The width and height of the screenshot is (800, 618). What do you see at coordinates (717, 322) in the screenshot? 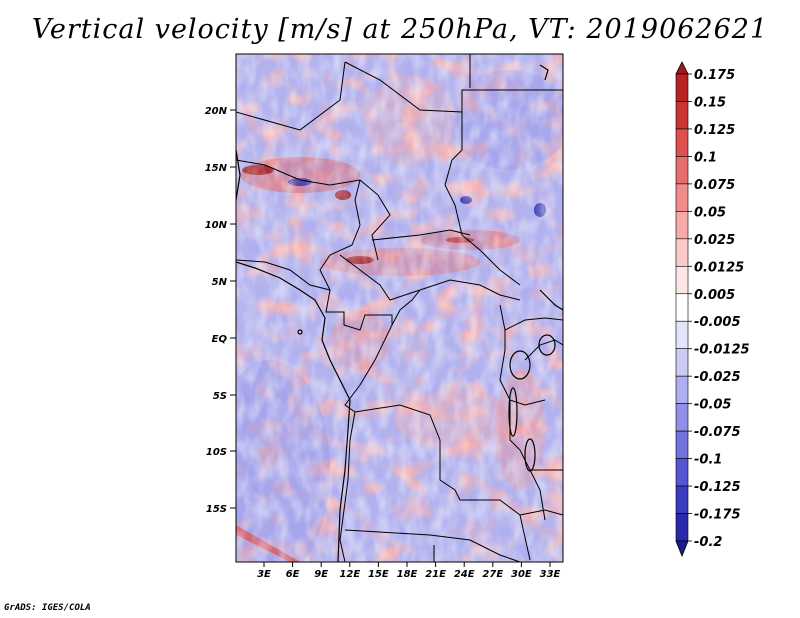
I see `colorbar-label: -0.005` at bounding box center [717, 322].